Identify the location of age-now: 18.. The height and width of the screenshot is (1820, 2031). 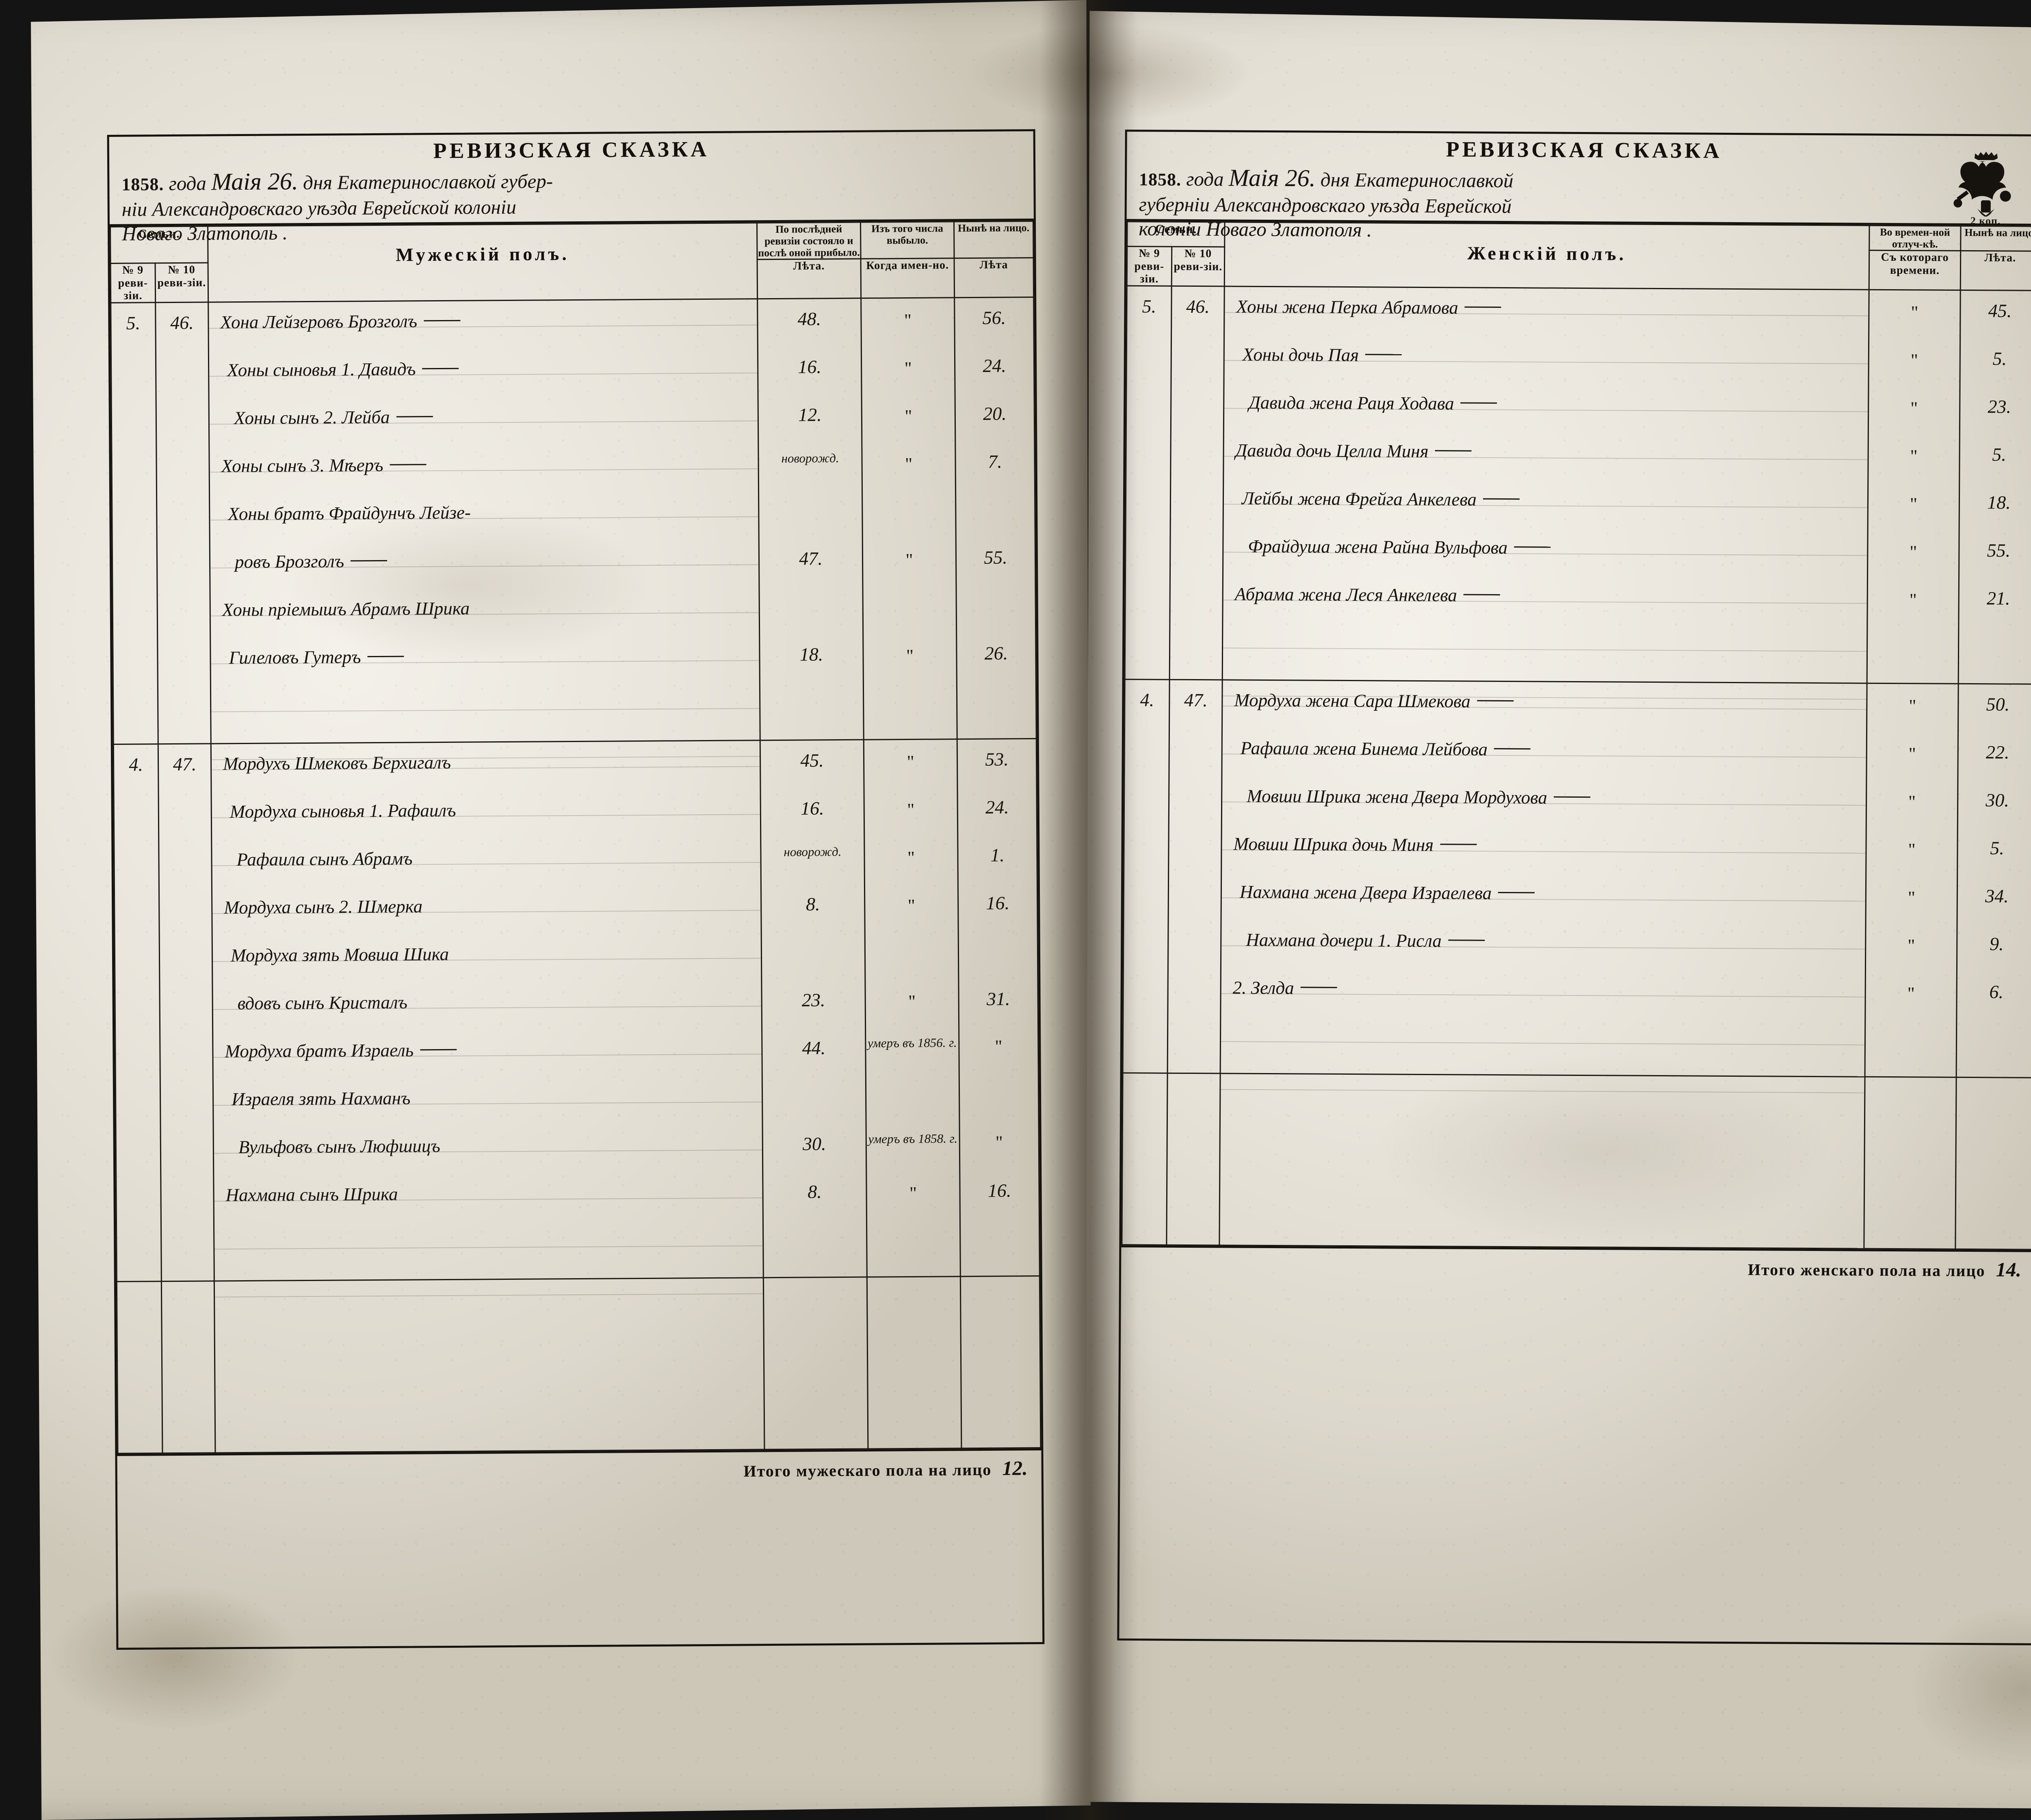
(1999, 502).